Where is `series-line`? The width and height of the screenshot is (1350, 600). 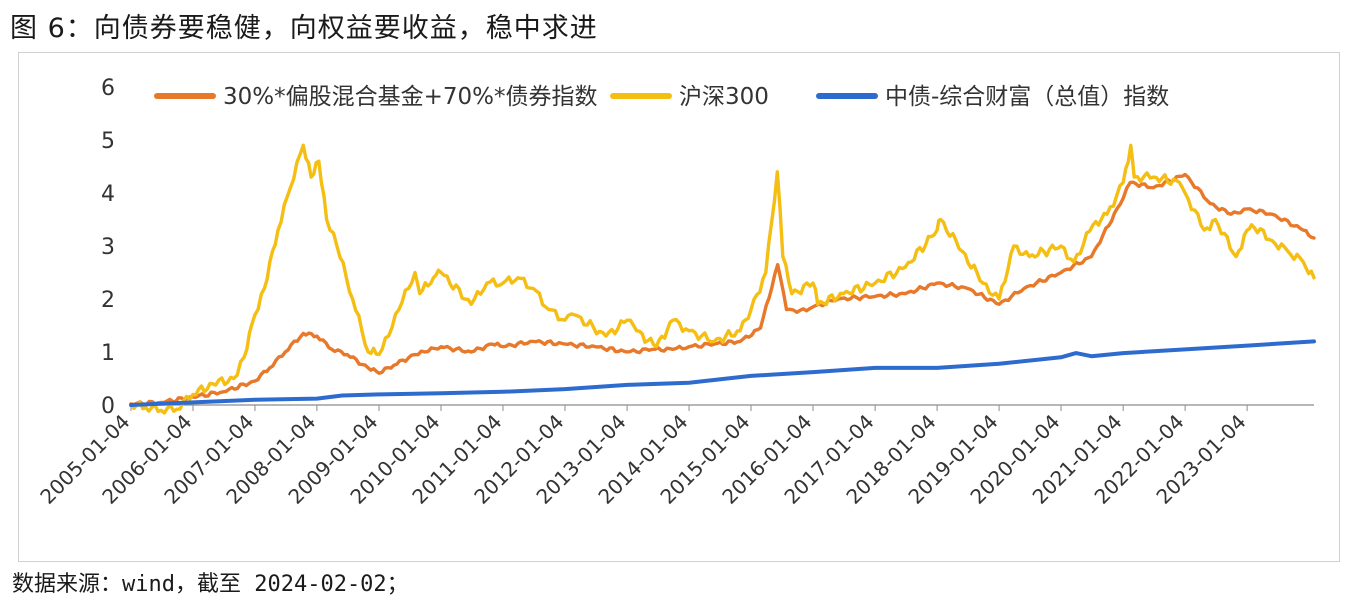 series-line is located at coordinates (722, 373).